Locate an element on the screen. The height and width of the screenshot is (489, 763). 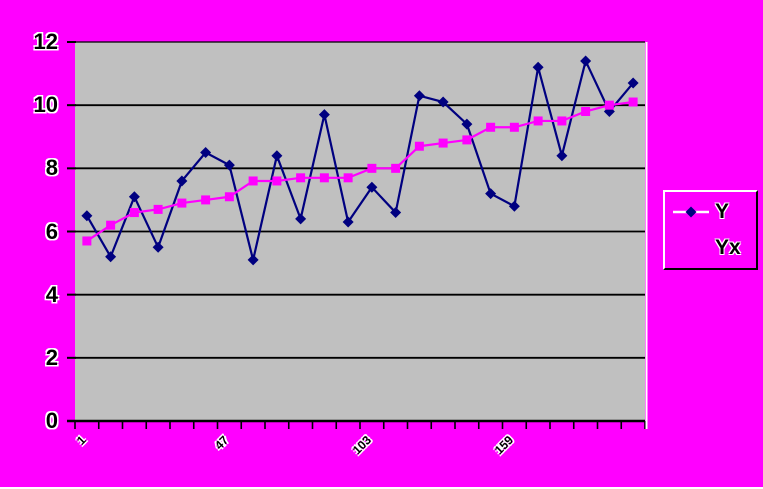
y-axis-ticks is located at coordinates (71, 231).